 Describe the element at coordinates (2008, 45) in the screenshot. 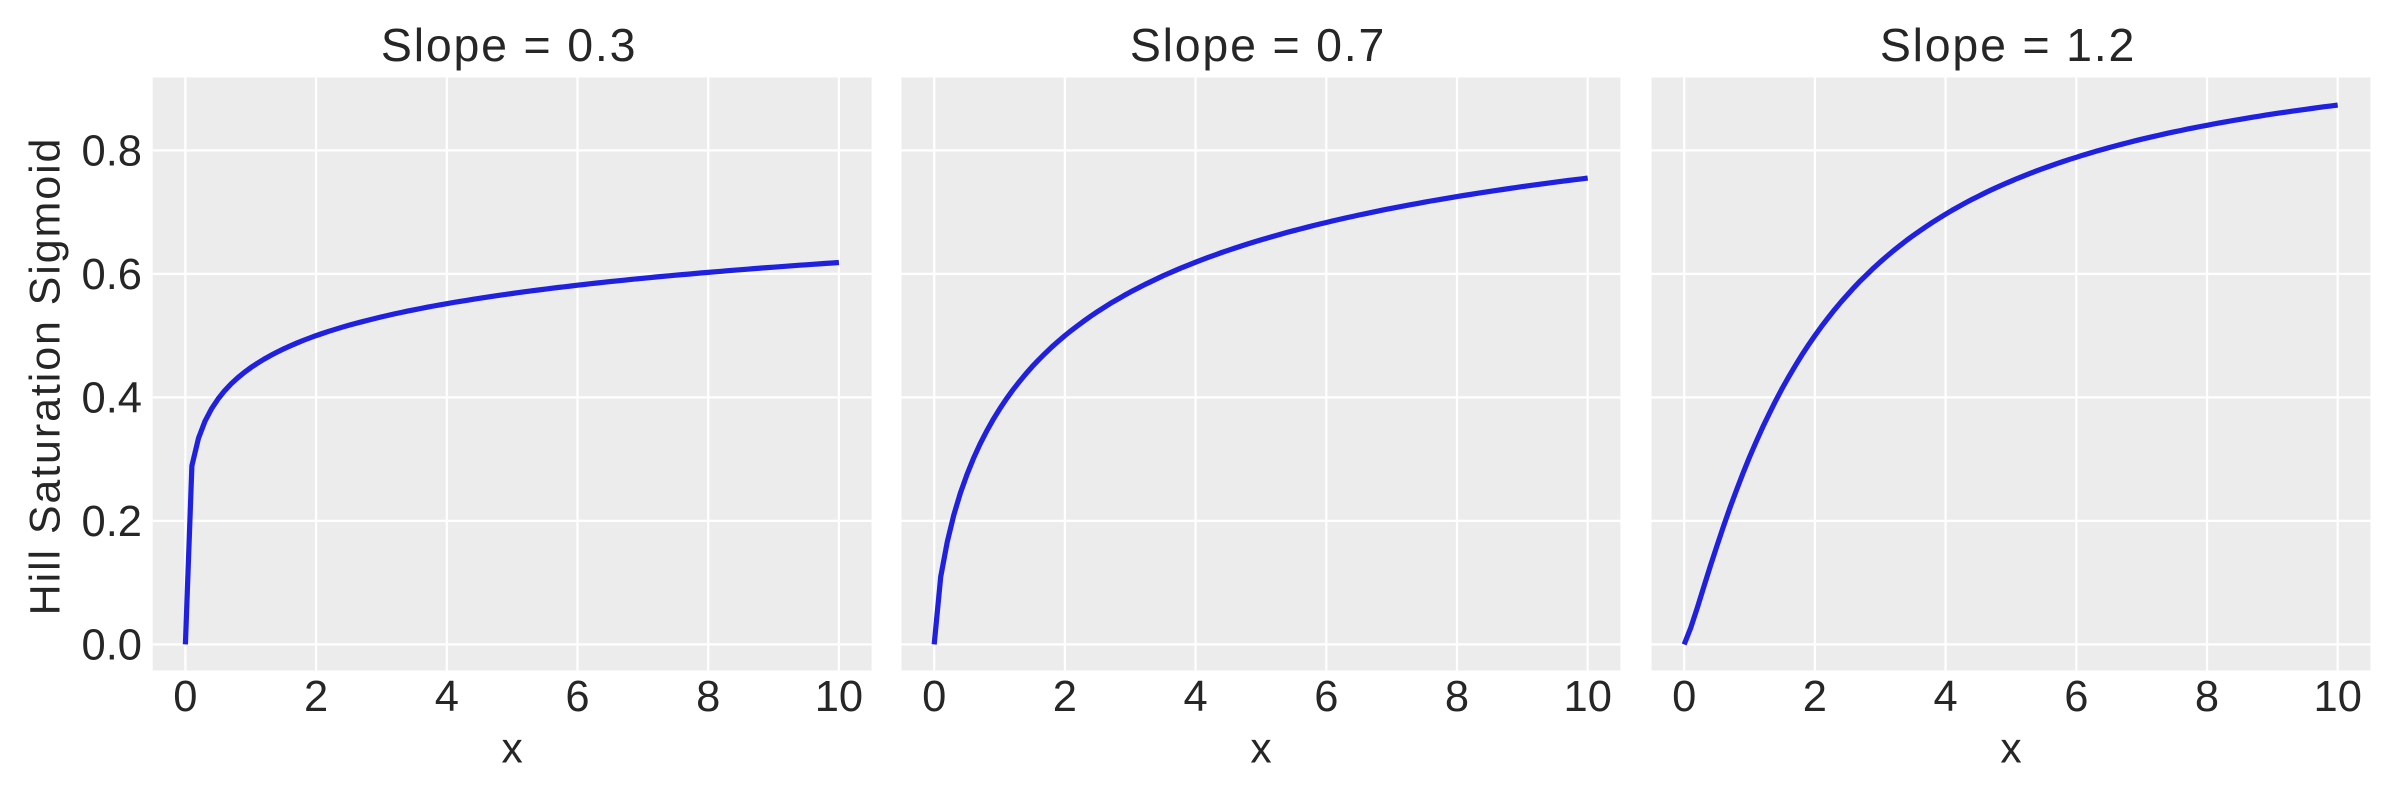

I see `svg-text: Slope = 1.2` at that location.